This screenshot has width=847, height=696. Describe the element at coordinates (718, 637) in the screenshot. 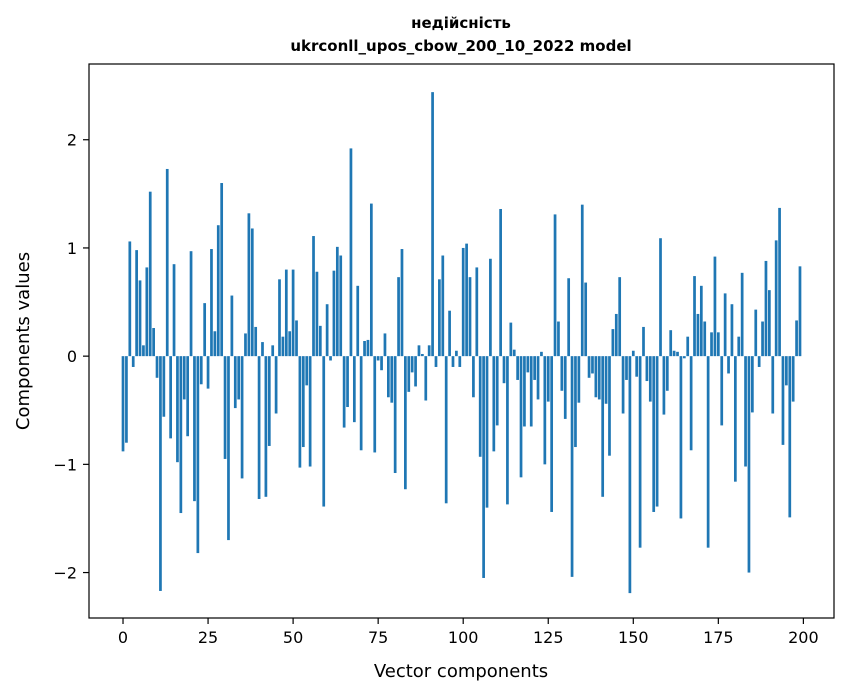

I see `x-tick-label: 175` at that location.